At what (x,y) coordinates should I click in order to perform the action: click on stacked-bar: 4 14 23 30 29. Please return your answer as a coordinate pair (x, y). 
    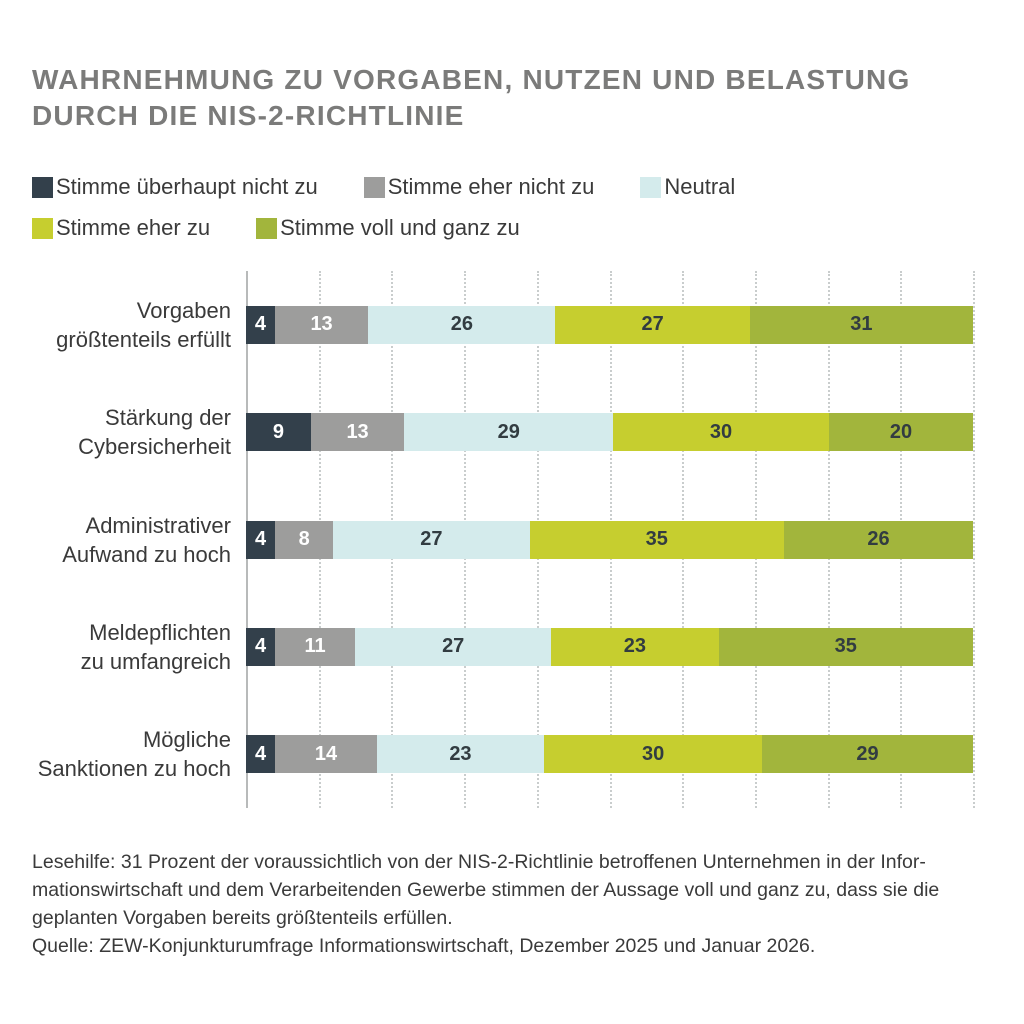
    Looking at the image, I should click on (609, 754).